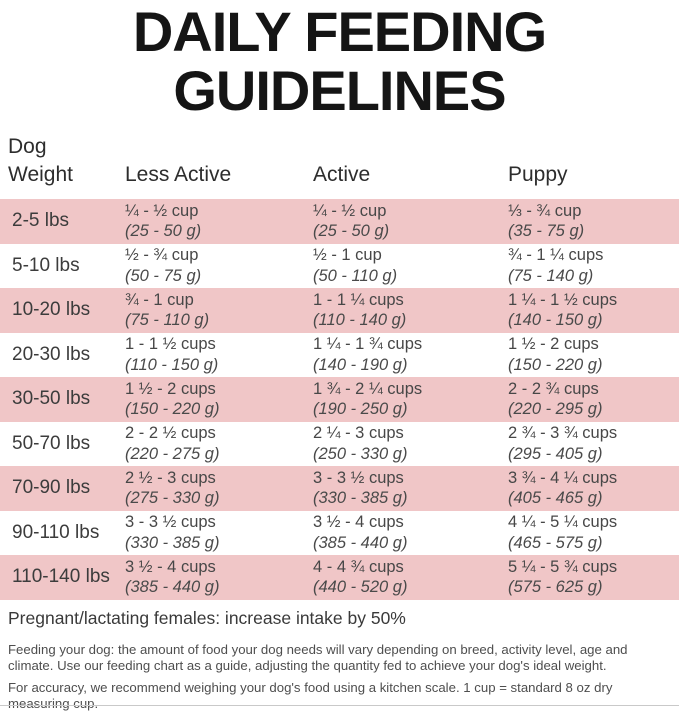 This screenshot has width=679, height=712. What do you see at coordinates (410, 221) in the screenshot?
I see `active-cell: ¼ - ½ cup (25 - 50 g)` at bounding box center [410, 221].